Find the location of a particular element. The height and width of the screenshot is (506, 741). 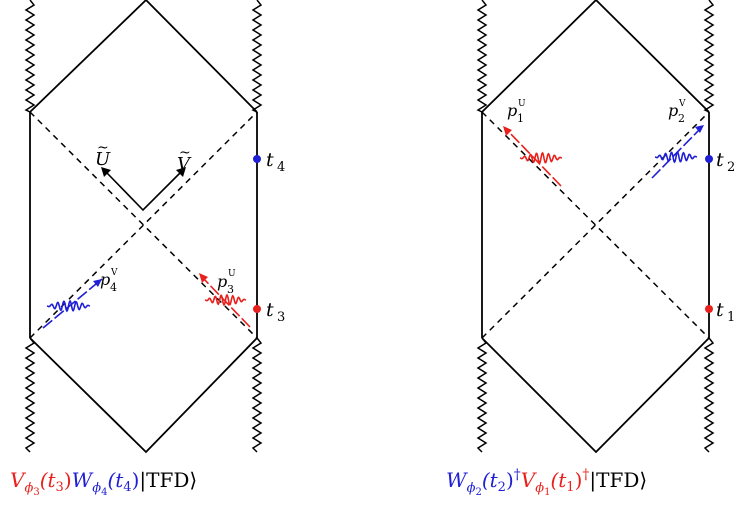

u-v-axes is located at coordinates (143, 192).